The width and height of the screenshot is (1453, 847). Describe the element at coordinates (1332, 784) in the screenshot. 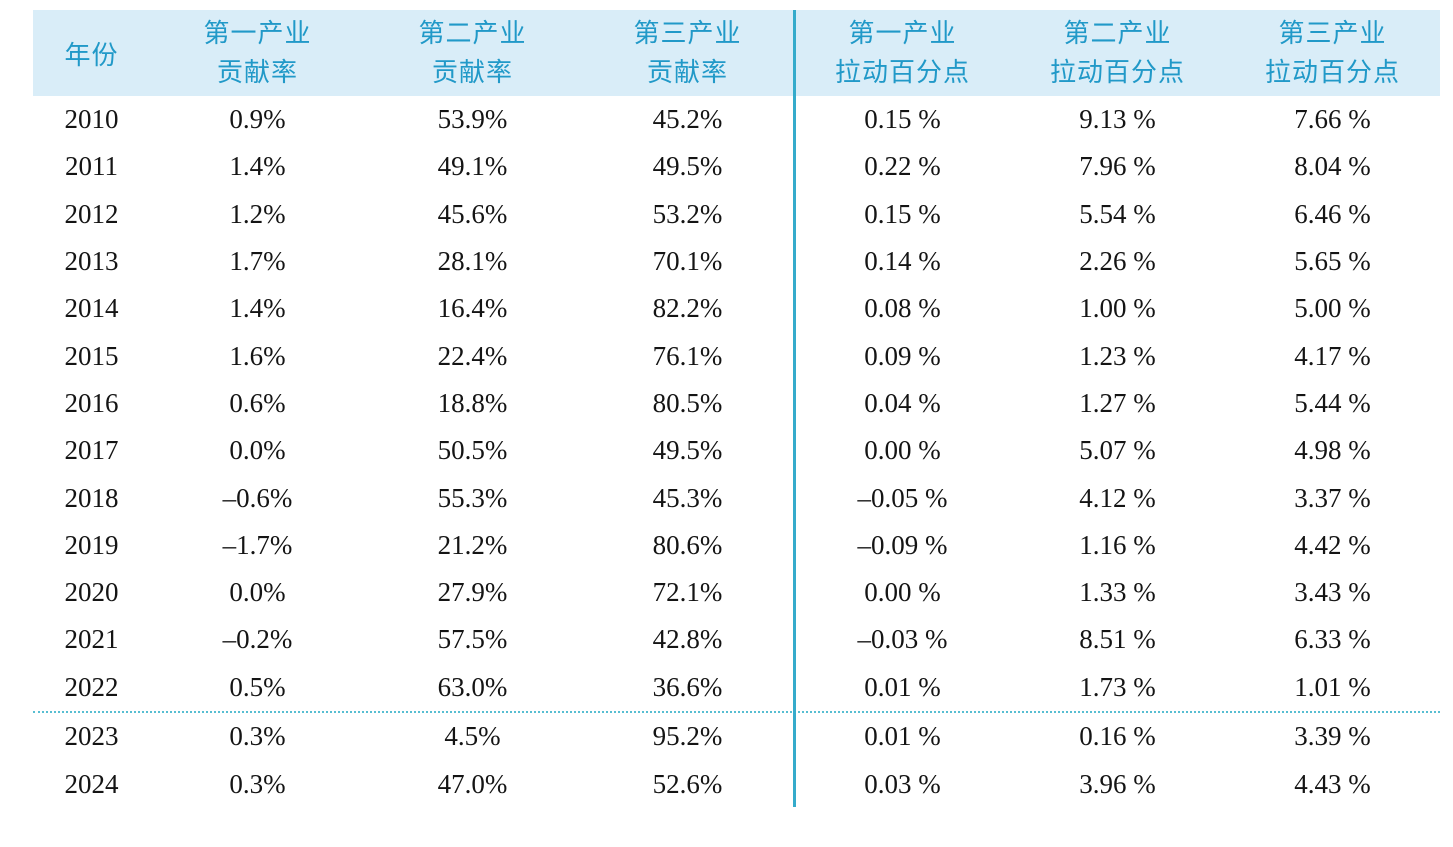

I see `value-cell-tertiary-pull: 4.43 %` at that location.